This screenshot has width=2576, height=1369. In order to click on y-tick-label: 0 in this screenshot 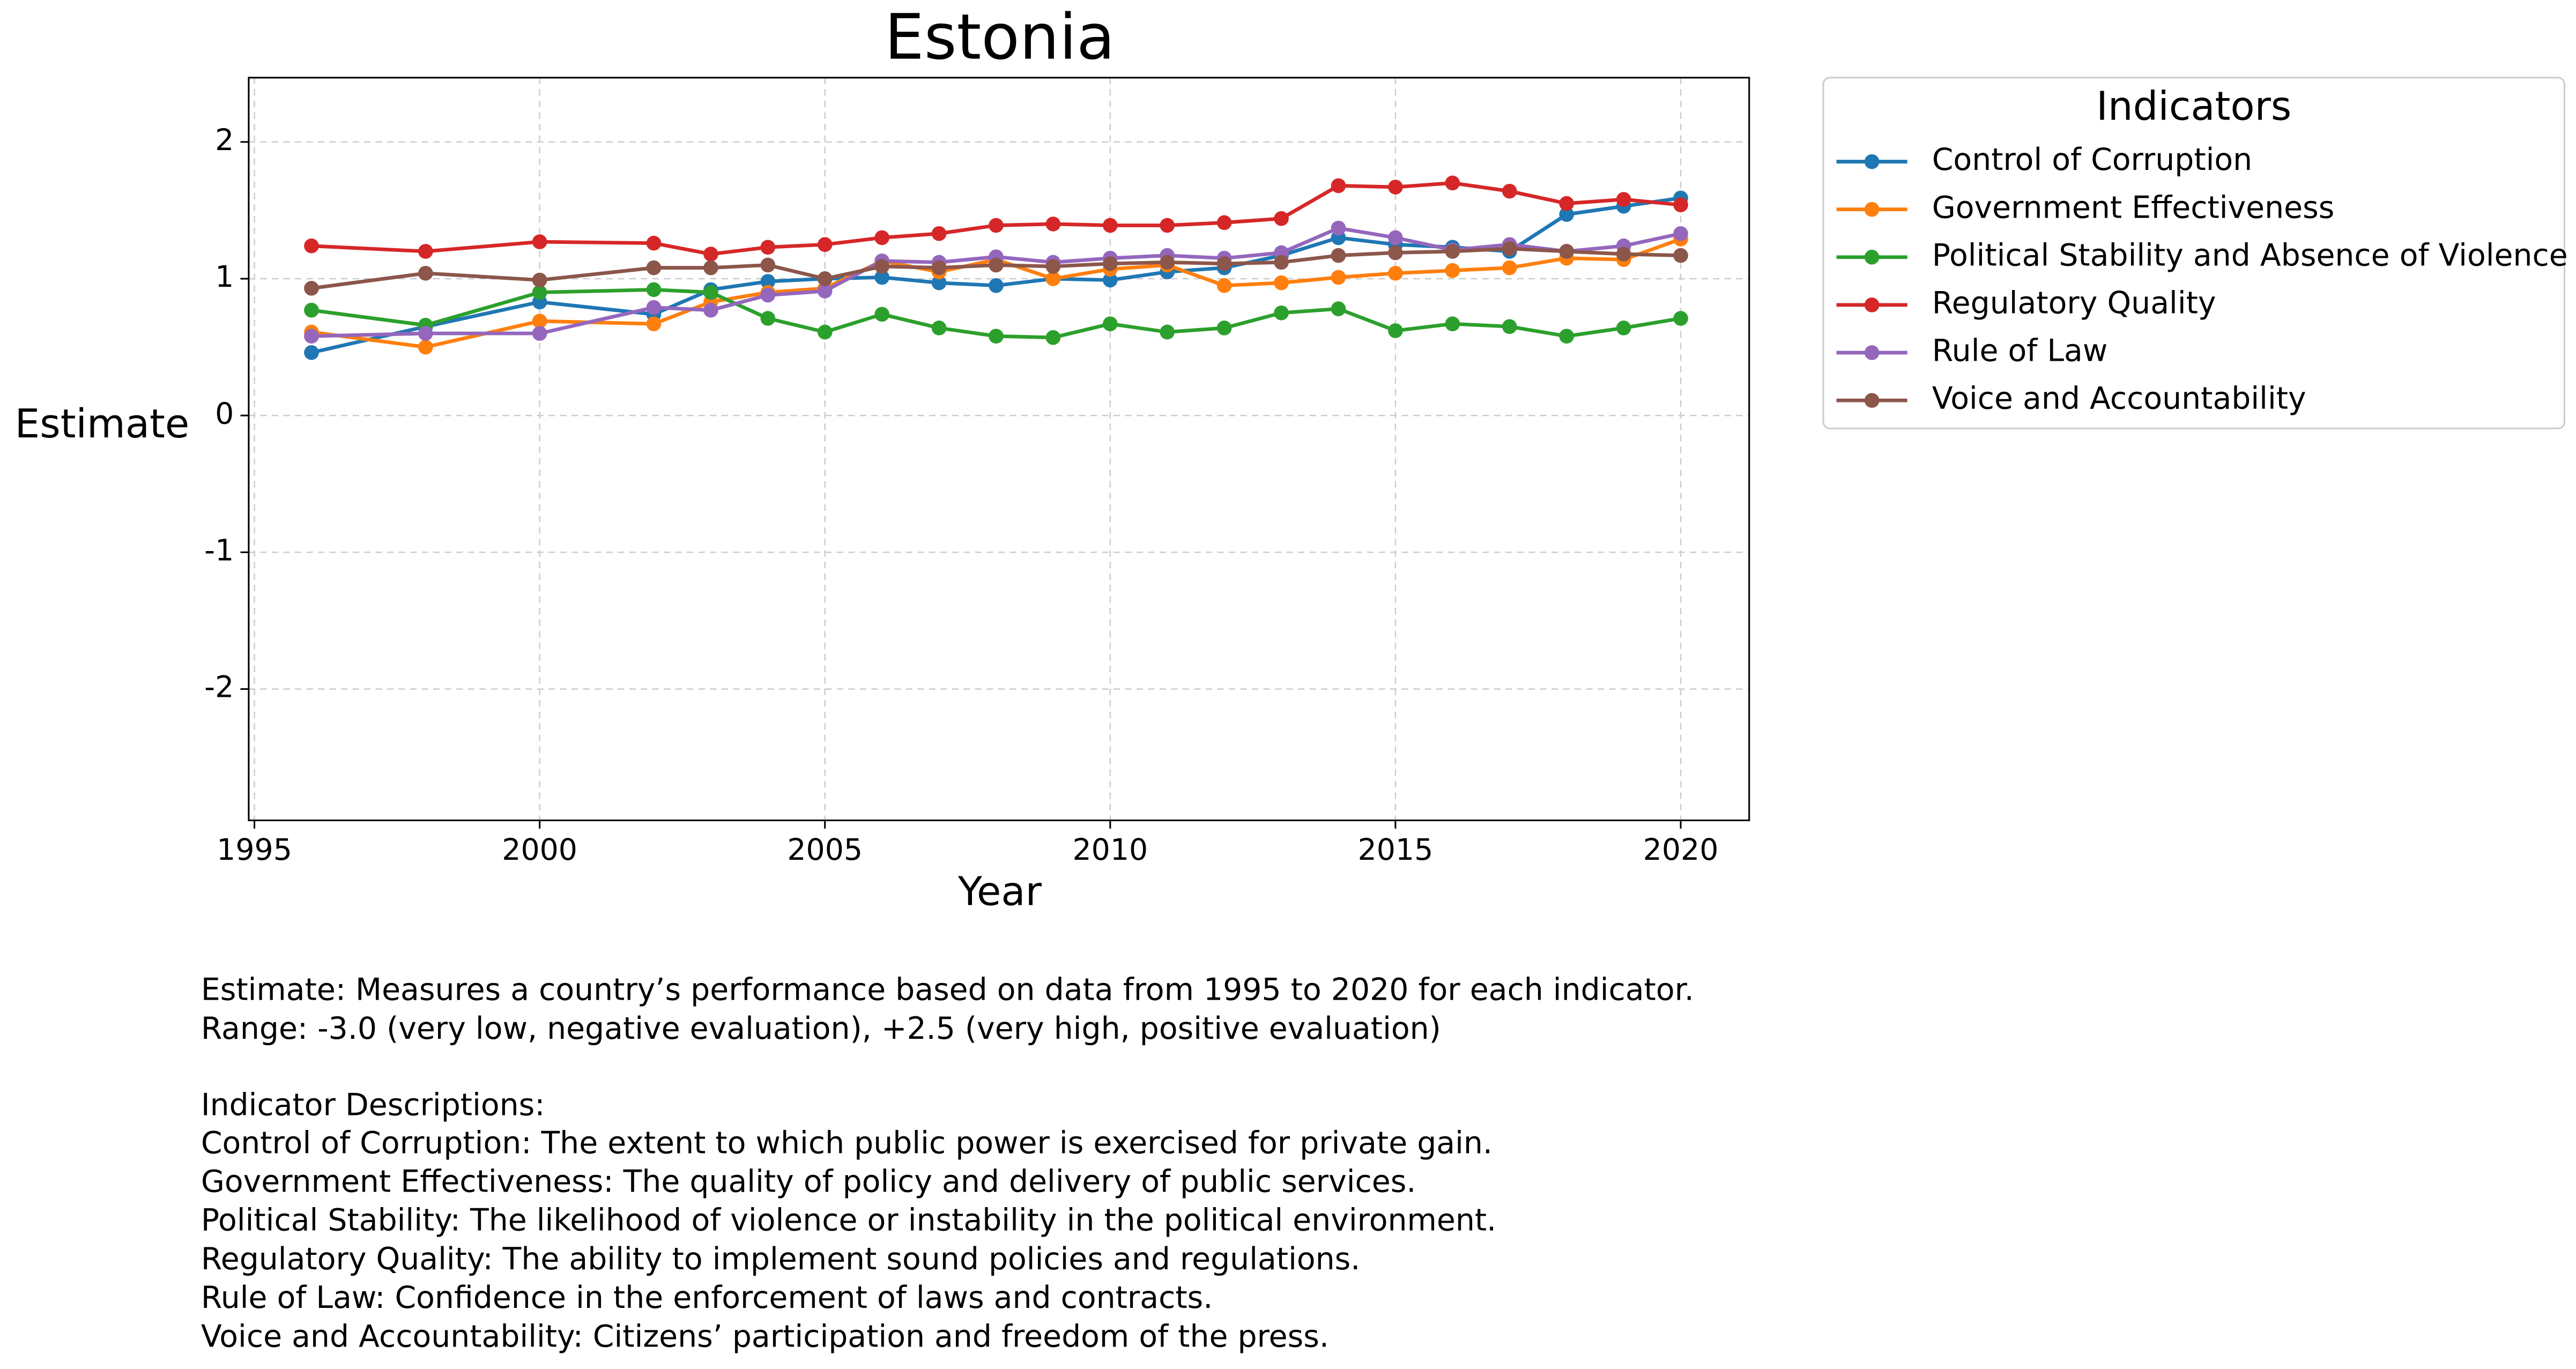, I will do `click(225, 414)`.